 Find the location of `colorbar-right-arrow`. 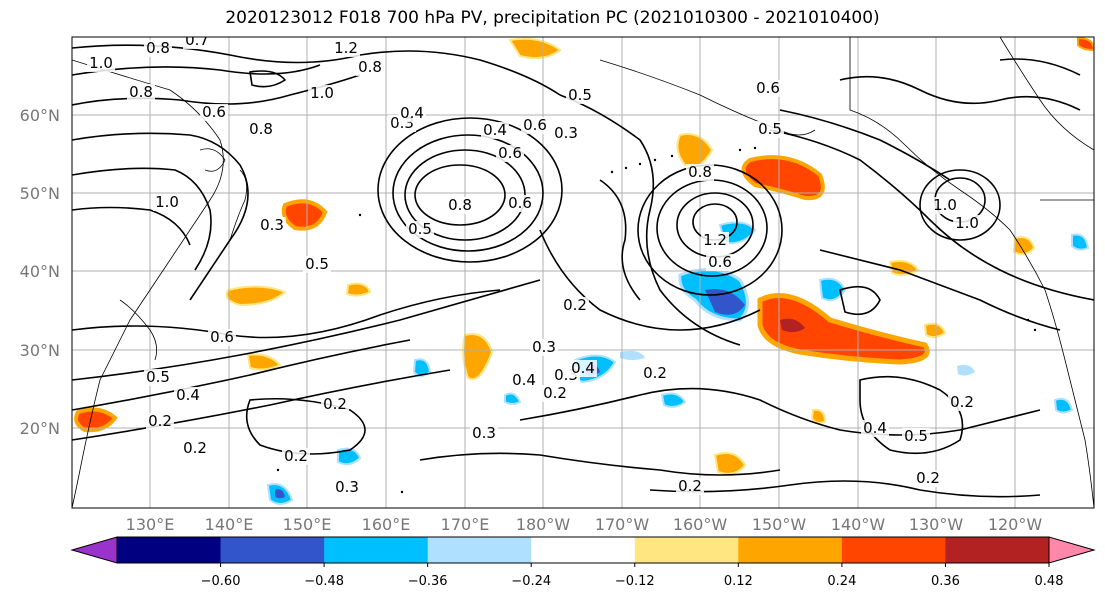

colorbar-right-arrow is located at coordinates (1071, 550).